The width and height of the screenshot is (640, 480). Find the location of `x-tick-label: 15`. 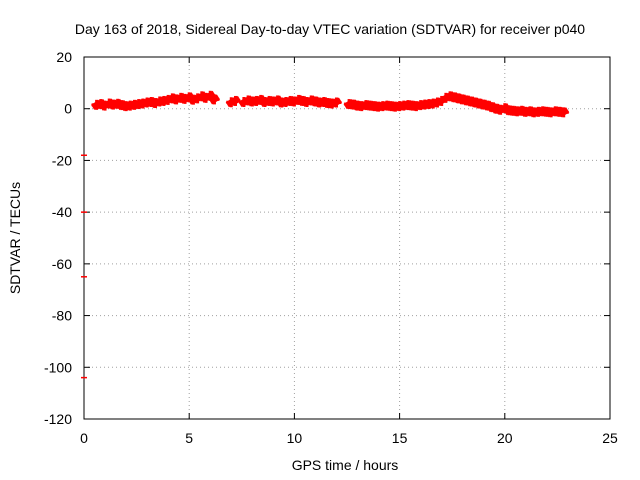

x-tick-label: 15 is located at coordinates (400, 438).